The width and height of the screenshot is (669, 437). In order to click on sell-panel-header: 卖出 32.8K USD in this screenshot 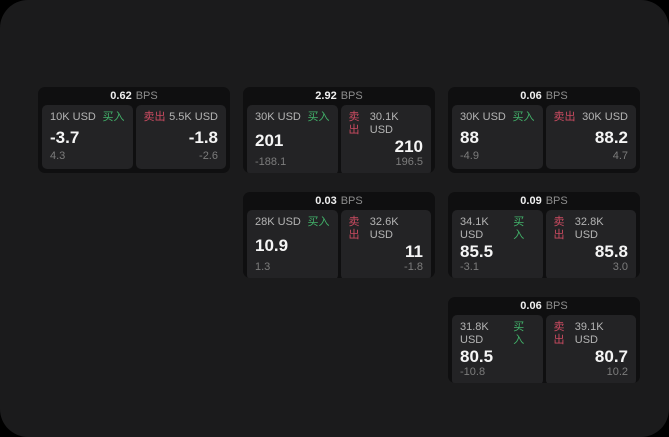, I will do `click(591, 229)`.